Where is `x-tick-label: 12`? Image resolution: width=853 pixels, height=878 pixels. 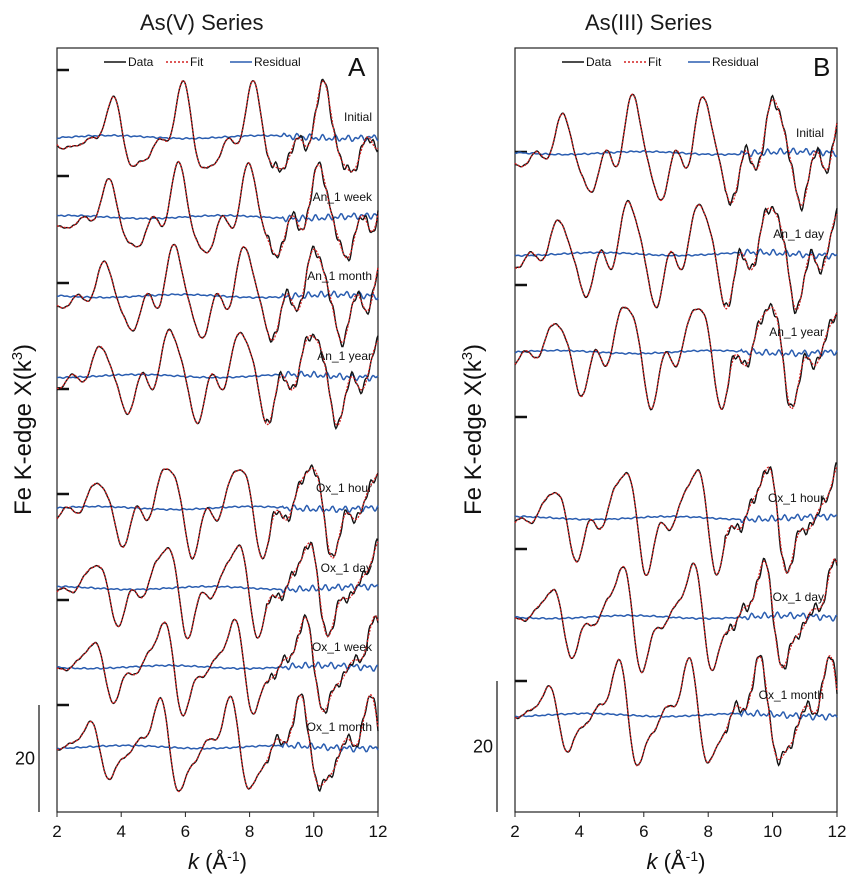 x-tick-label: 12 is located at coordinates (378, 831).